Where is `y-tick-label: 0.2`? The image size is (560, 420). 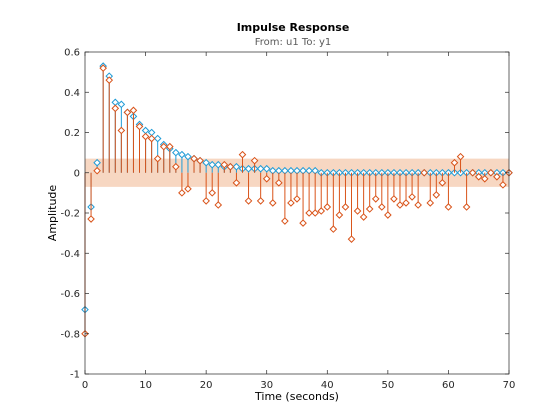
y-tick-label: 0.2 is located at coordinates (72, 133).